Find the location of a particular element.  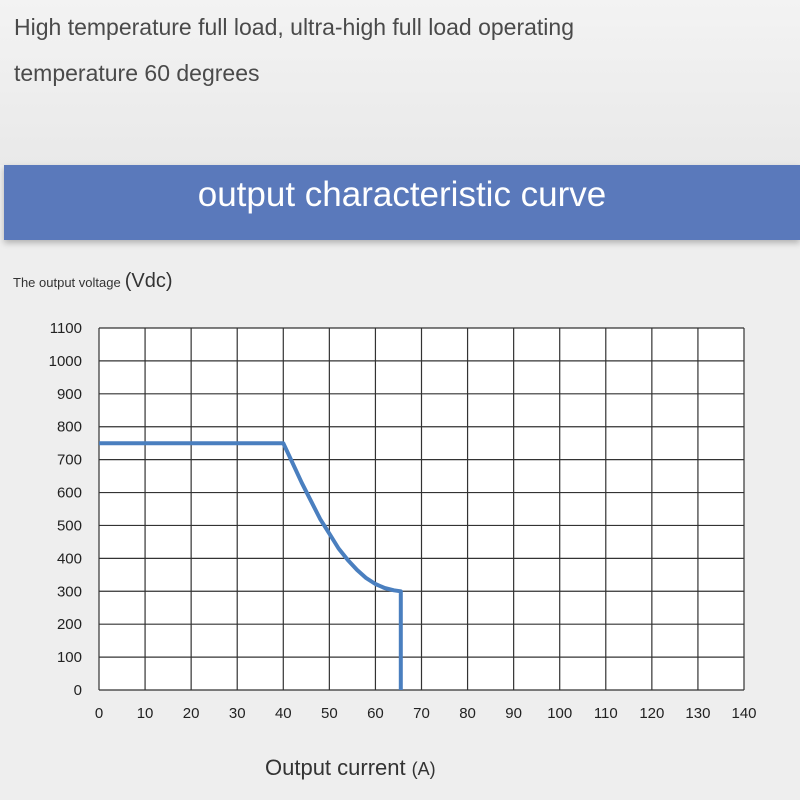

y-tick-label: 800 is located at coordinates (69, 427).